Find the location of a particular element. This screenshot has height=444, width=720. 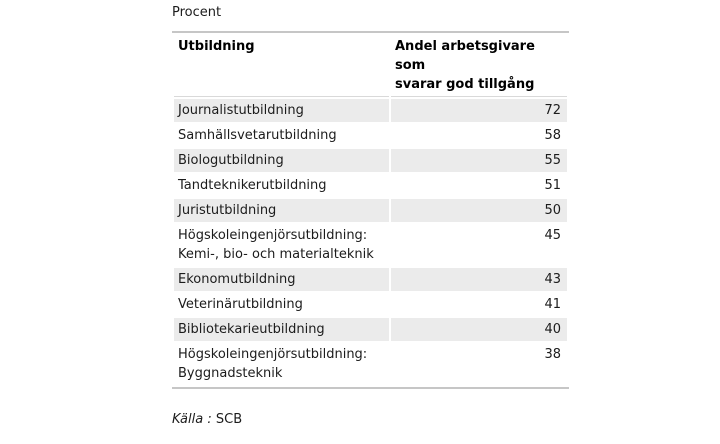

education-cell: Veterinärutbildning is located at coordinates (240, 304).